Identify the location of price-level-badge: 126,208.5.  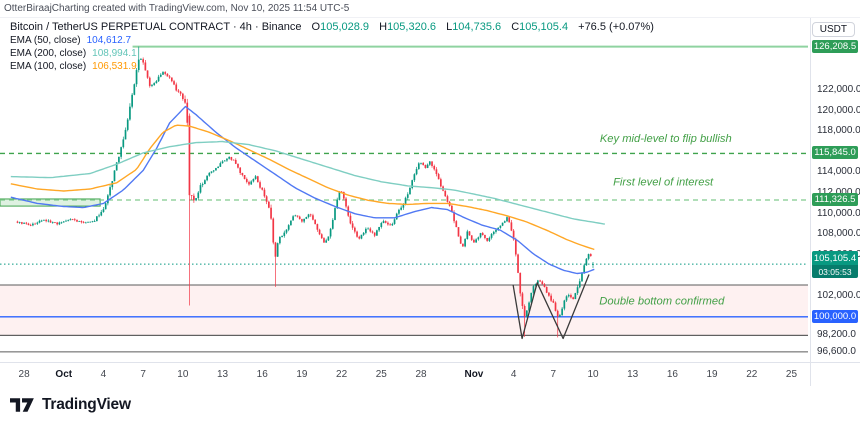
(835, 46).